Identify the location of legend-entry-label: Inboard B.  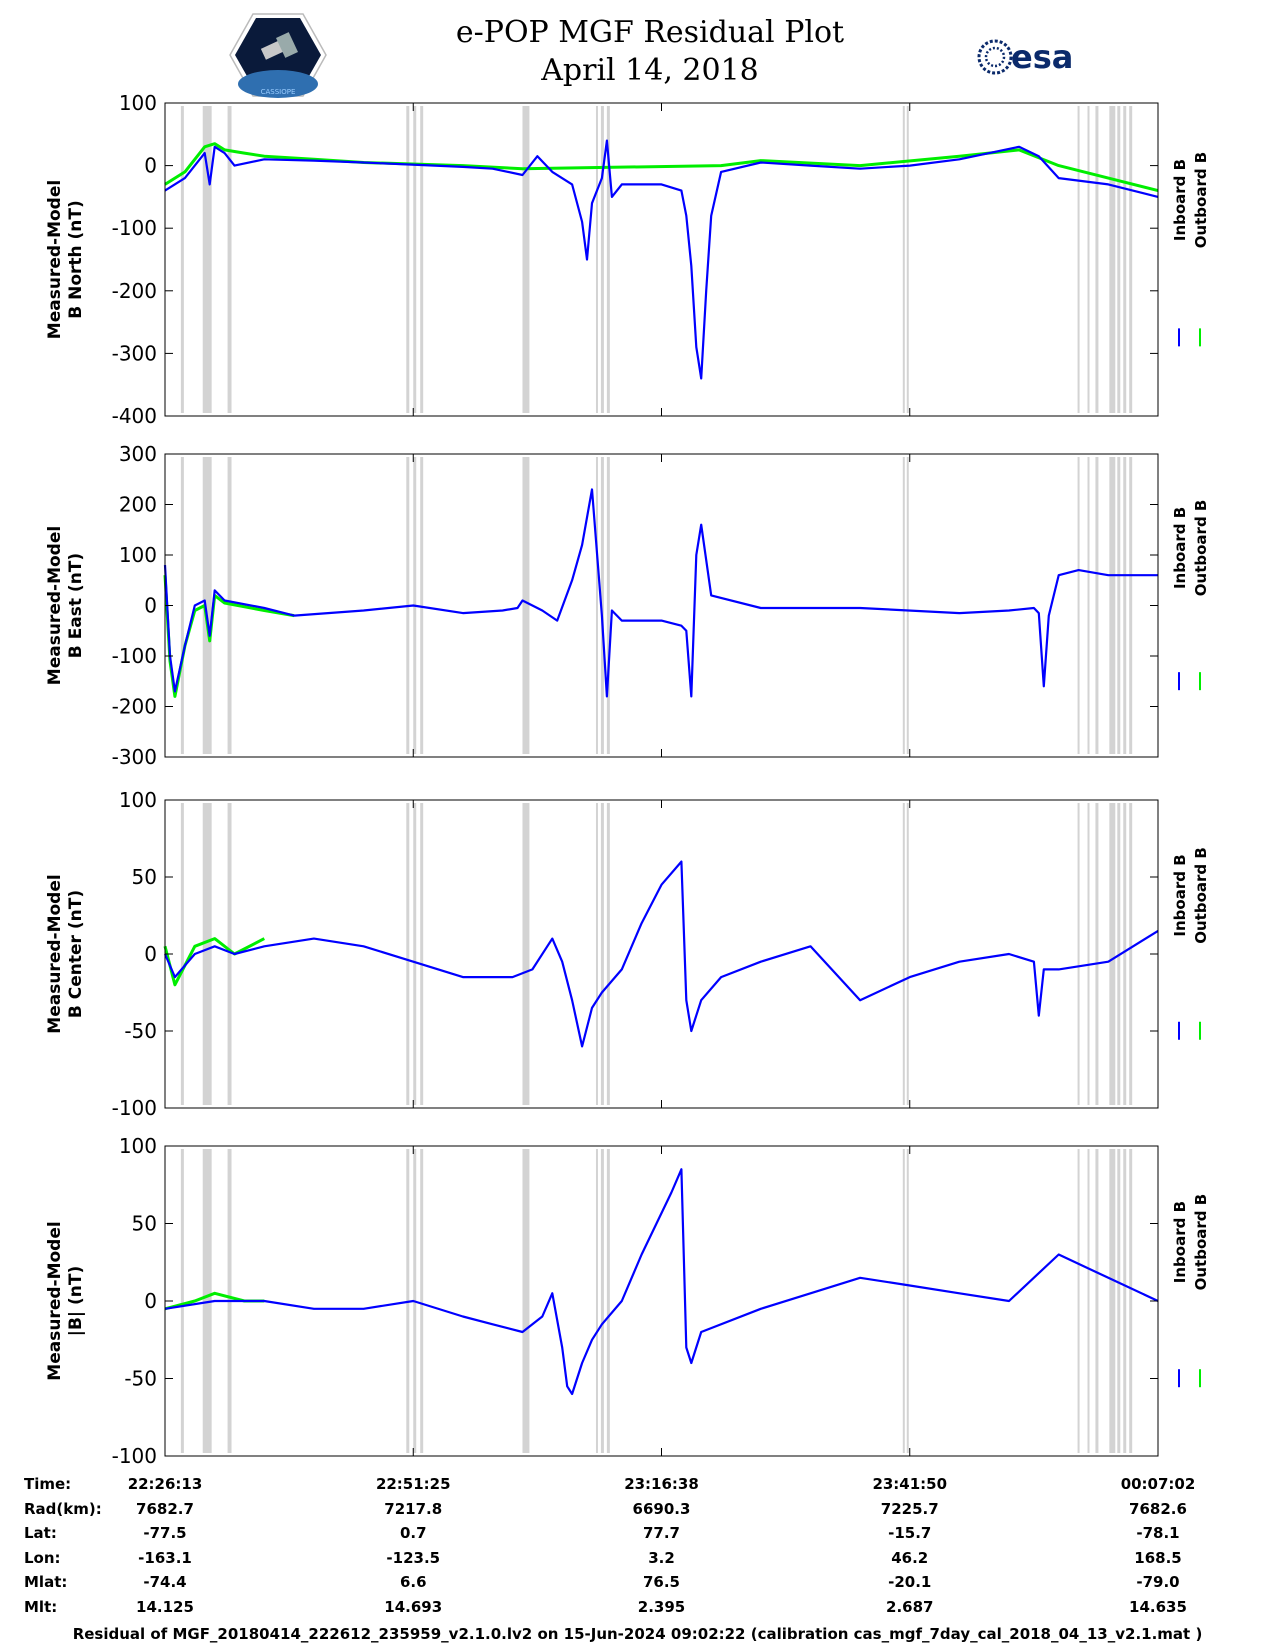
(1180, 548).